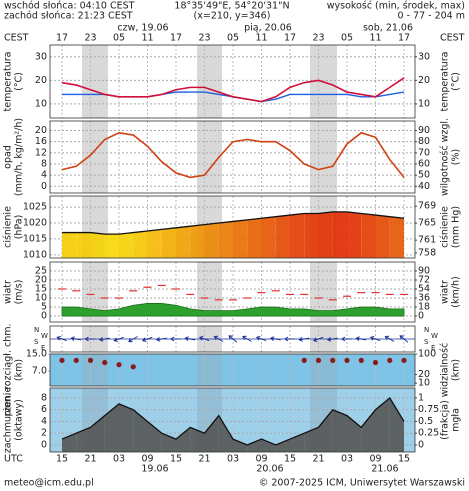  What do you see at coordinates (426, 330) in the screenshot?
I see `compass-label: N` at bounding box center [426, 330].